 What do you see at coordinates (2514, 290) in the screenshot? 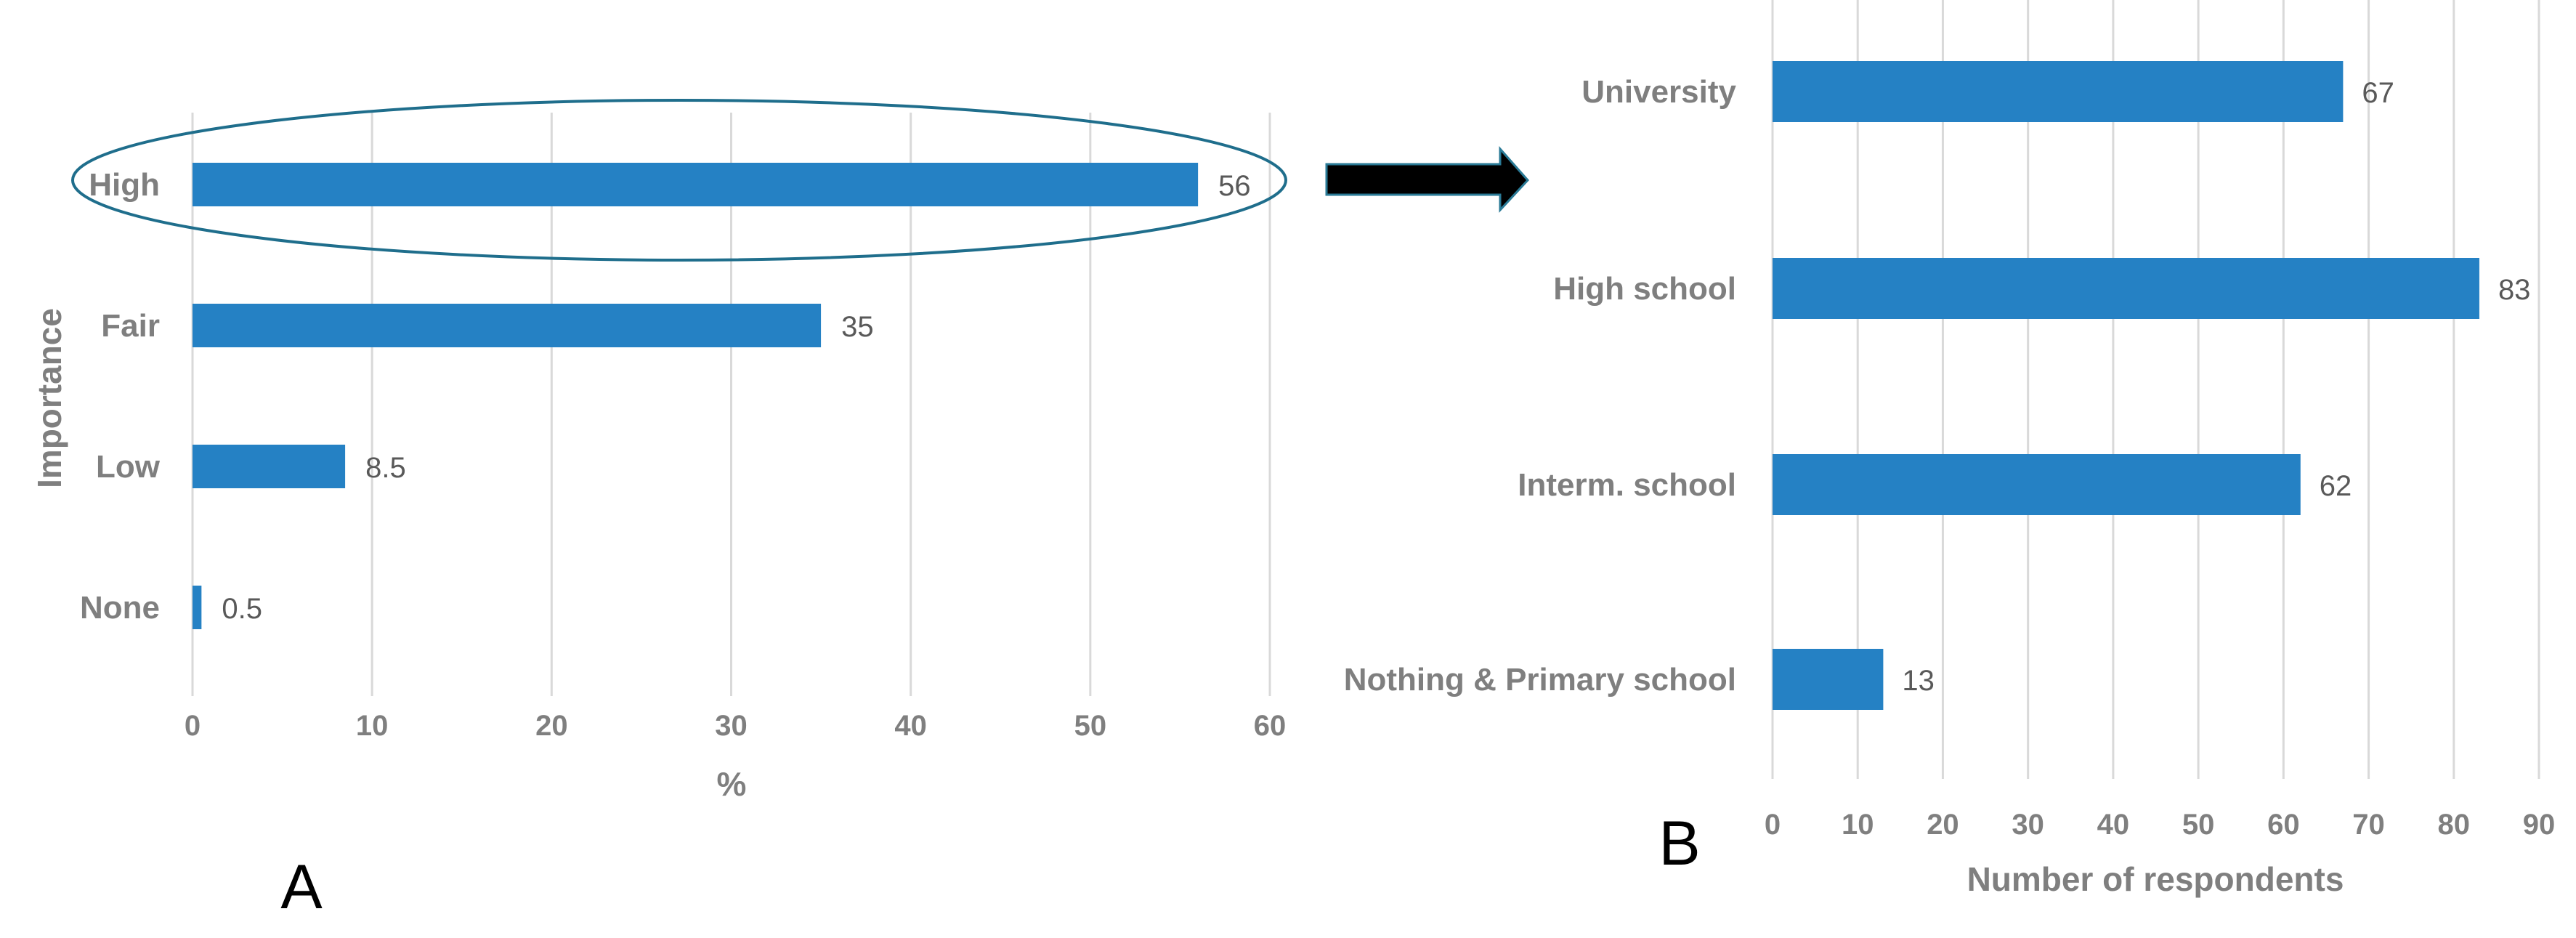
I see `chart-b-data-label: 83` at bounding box center [2514, 290].